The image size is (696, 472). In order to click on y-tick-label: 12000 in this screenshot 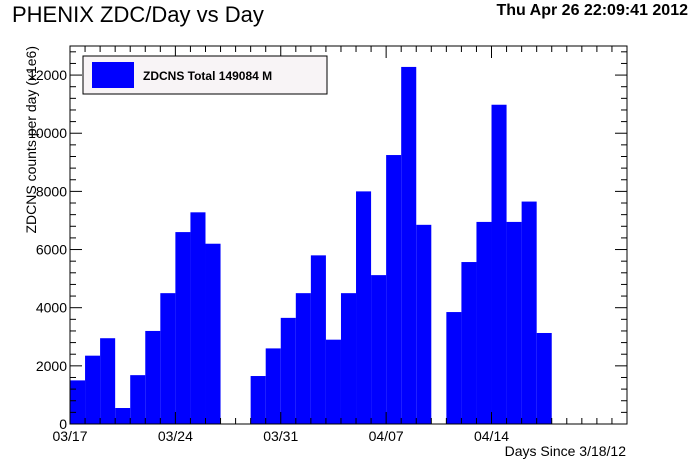, I will do `click(47, 75)`.